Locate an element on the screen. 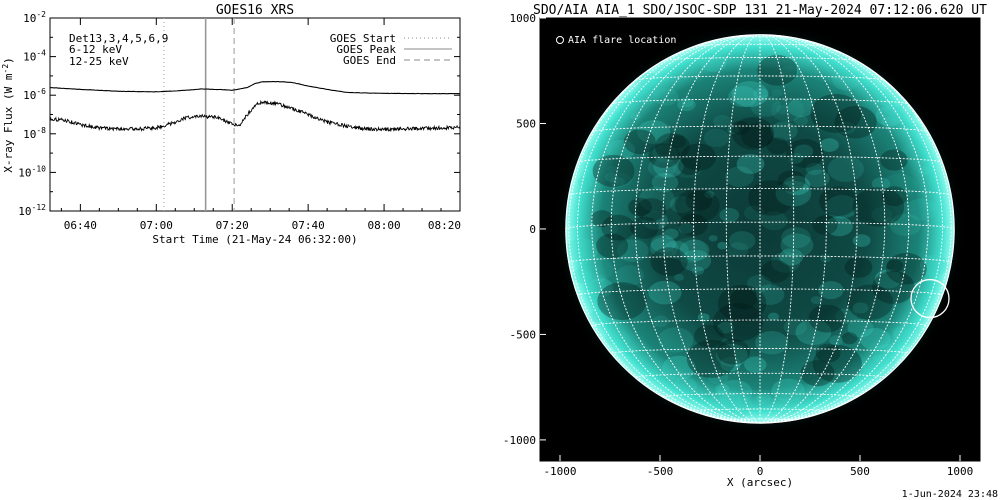 The width and height of the screenshot is (1000, 500). goes-x-tick-label: 08:20 is located at coordinates (444, 225).